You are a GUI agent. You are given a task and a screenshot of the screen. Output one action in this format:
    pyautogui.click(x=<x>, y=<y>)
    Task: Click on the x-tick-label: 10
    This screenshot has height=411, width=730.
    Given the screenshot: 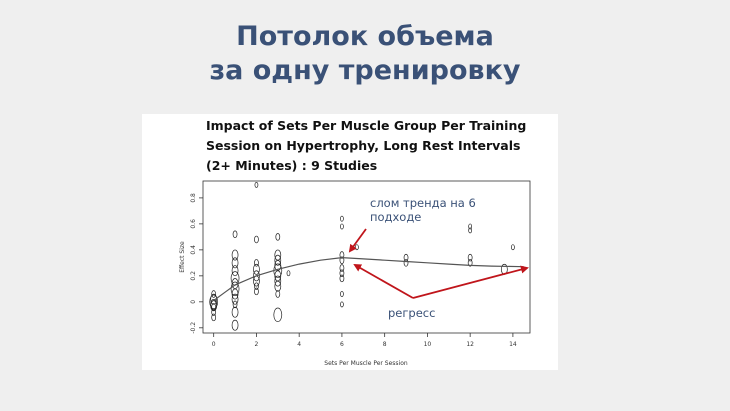 What is the action you would take?
    pyautogui.click(x=428, y=344)
    